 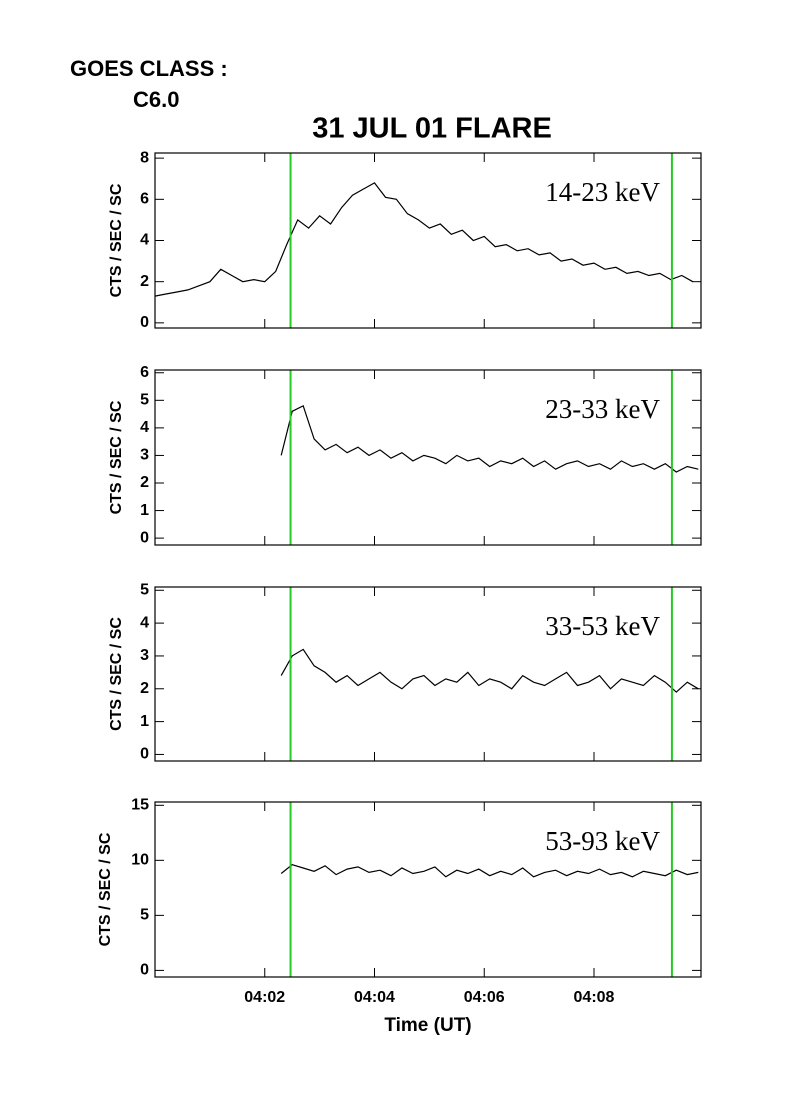 What do you see at coordinates (427, 1025) in the screenshot?
I see `x-axis-label: Time (UT)` at bounding box center [427, 1025].